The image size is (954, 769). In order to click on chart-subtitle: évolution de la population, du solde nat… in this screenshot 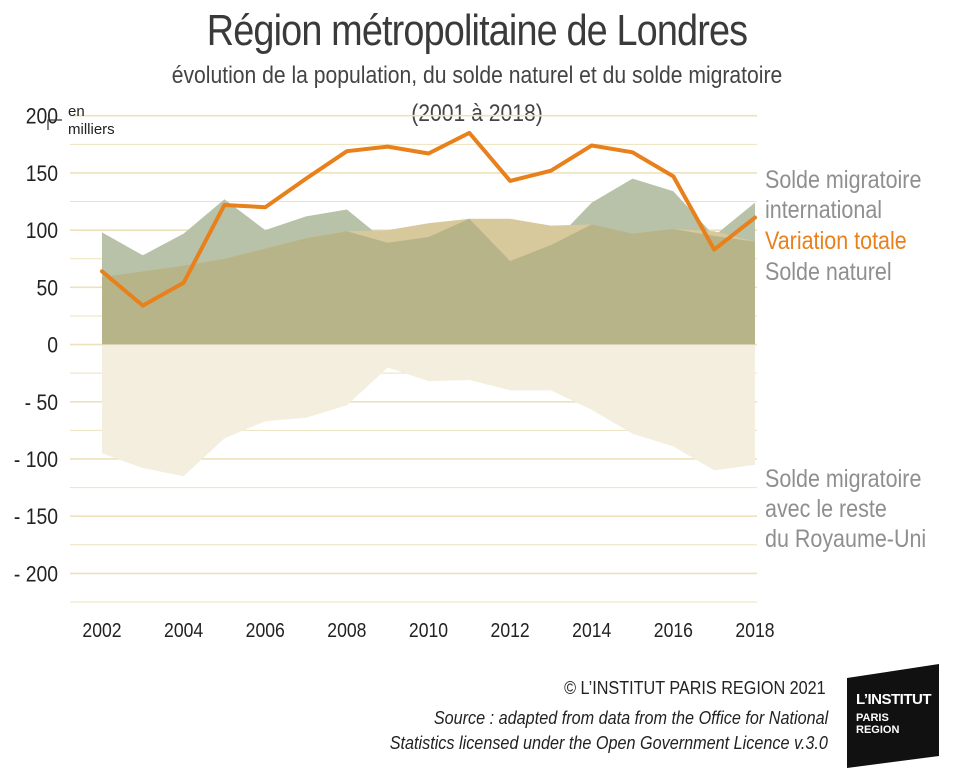, I will do `click(477, 75)`.